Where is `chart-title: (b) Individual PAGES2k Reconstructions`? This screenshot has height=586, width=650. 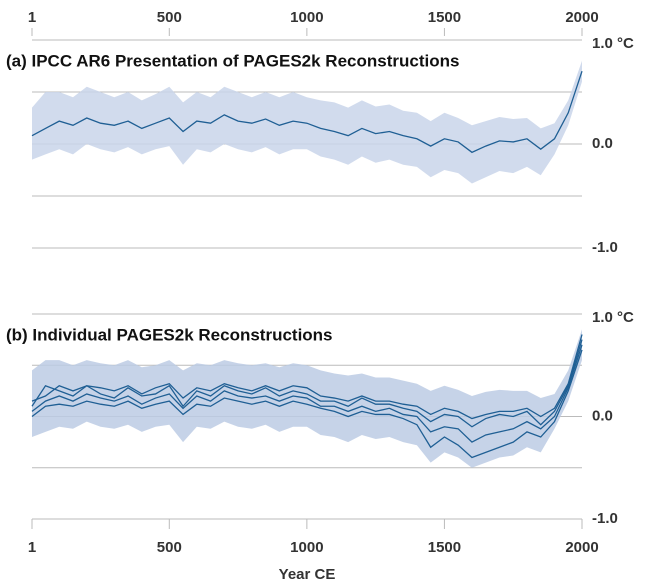
chart-title: (b) Individual PAGES2k Reconstructions is located at coordinates (169, 334).